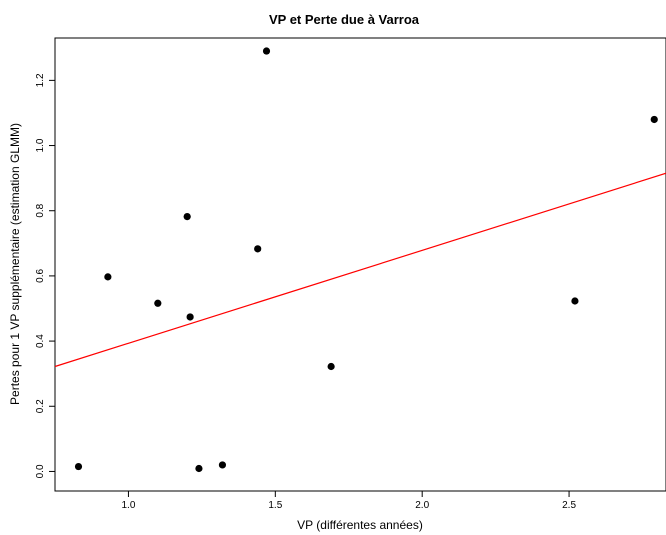 This screenshot has width=666, height=535. What do you see at coordinates (40, 406) in the screenshot?
I see `y-tick-label: 0.2` at bounding box center [40, 406].